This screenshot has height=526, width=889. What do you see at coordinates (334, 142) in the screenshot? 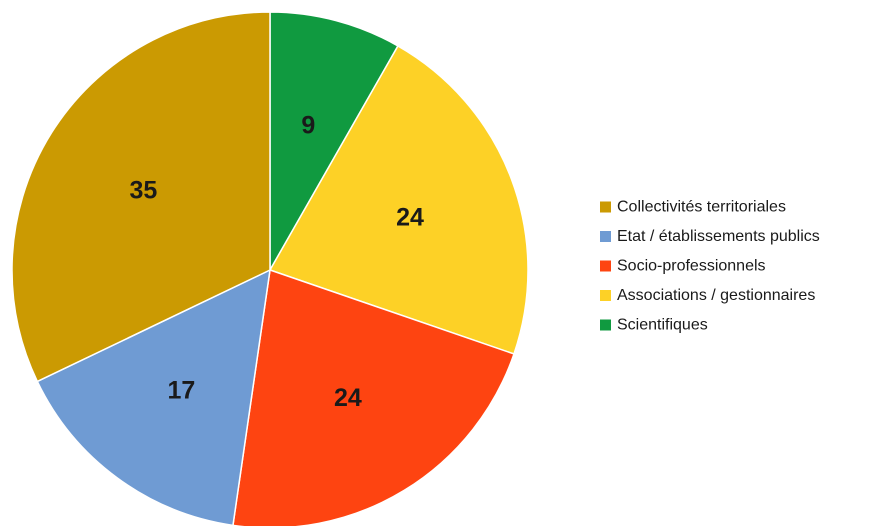
I see `pie-slice-scientifiques` at bounding box center [334, 142].